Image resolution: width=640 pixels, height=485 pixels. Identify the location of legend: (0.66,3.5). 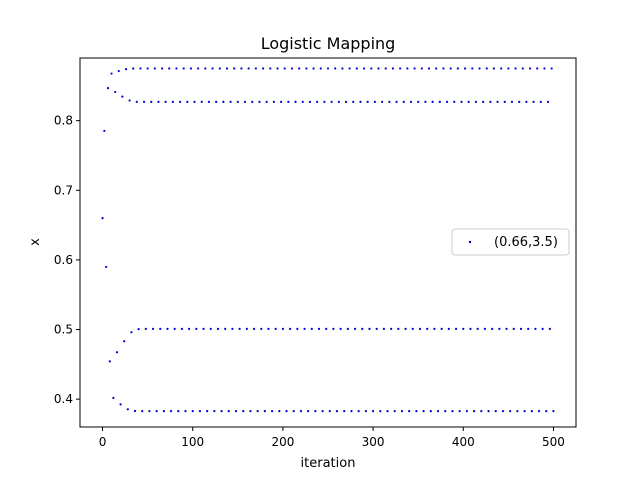
(510, 242).